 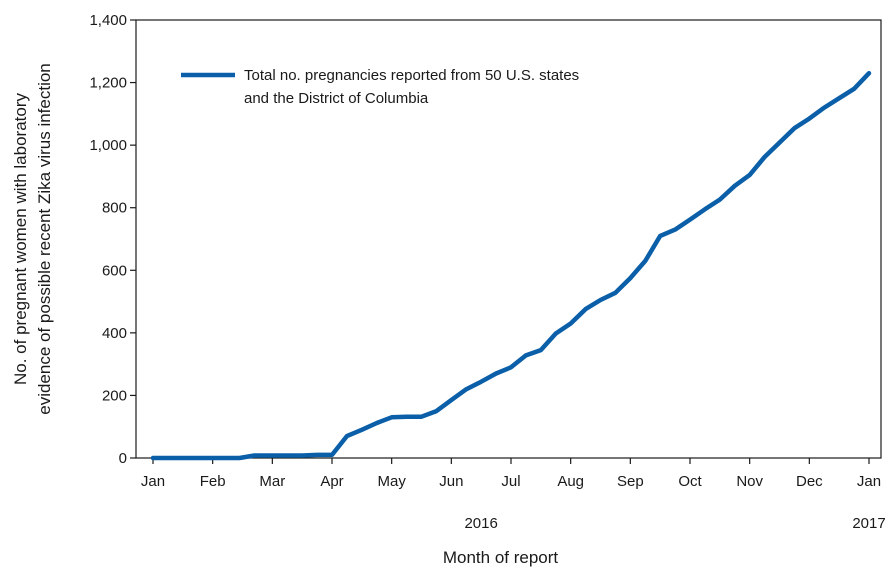 I want to click on x-axis-title: Month of report, so click(x=501, y=557).